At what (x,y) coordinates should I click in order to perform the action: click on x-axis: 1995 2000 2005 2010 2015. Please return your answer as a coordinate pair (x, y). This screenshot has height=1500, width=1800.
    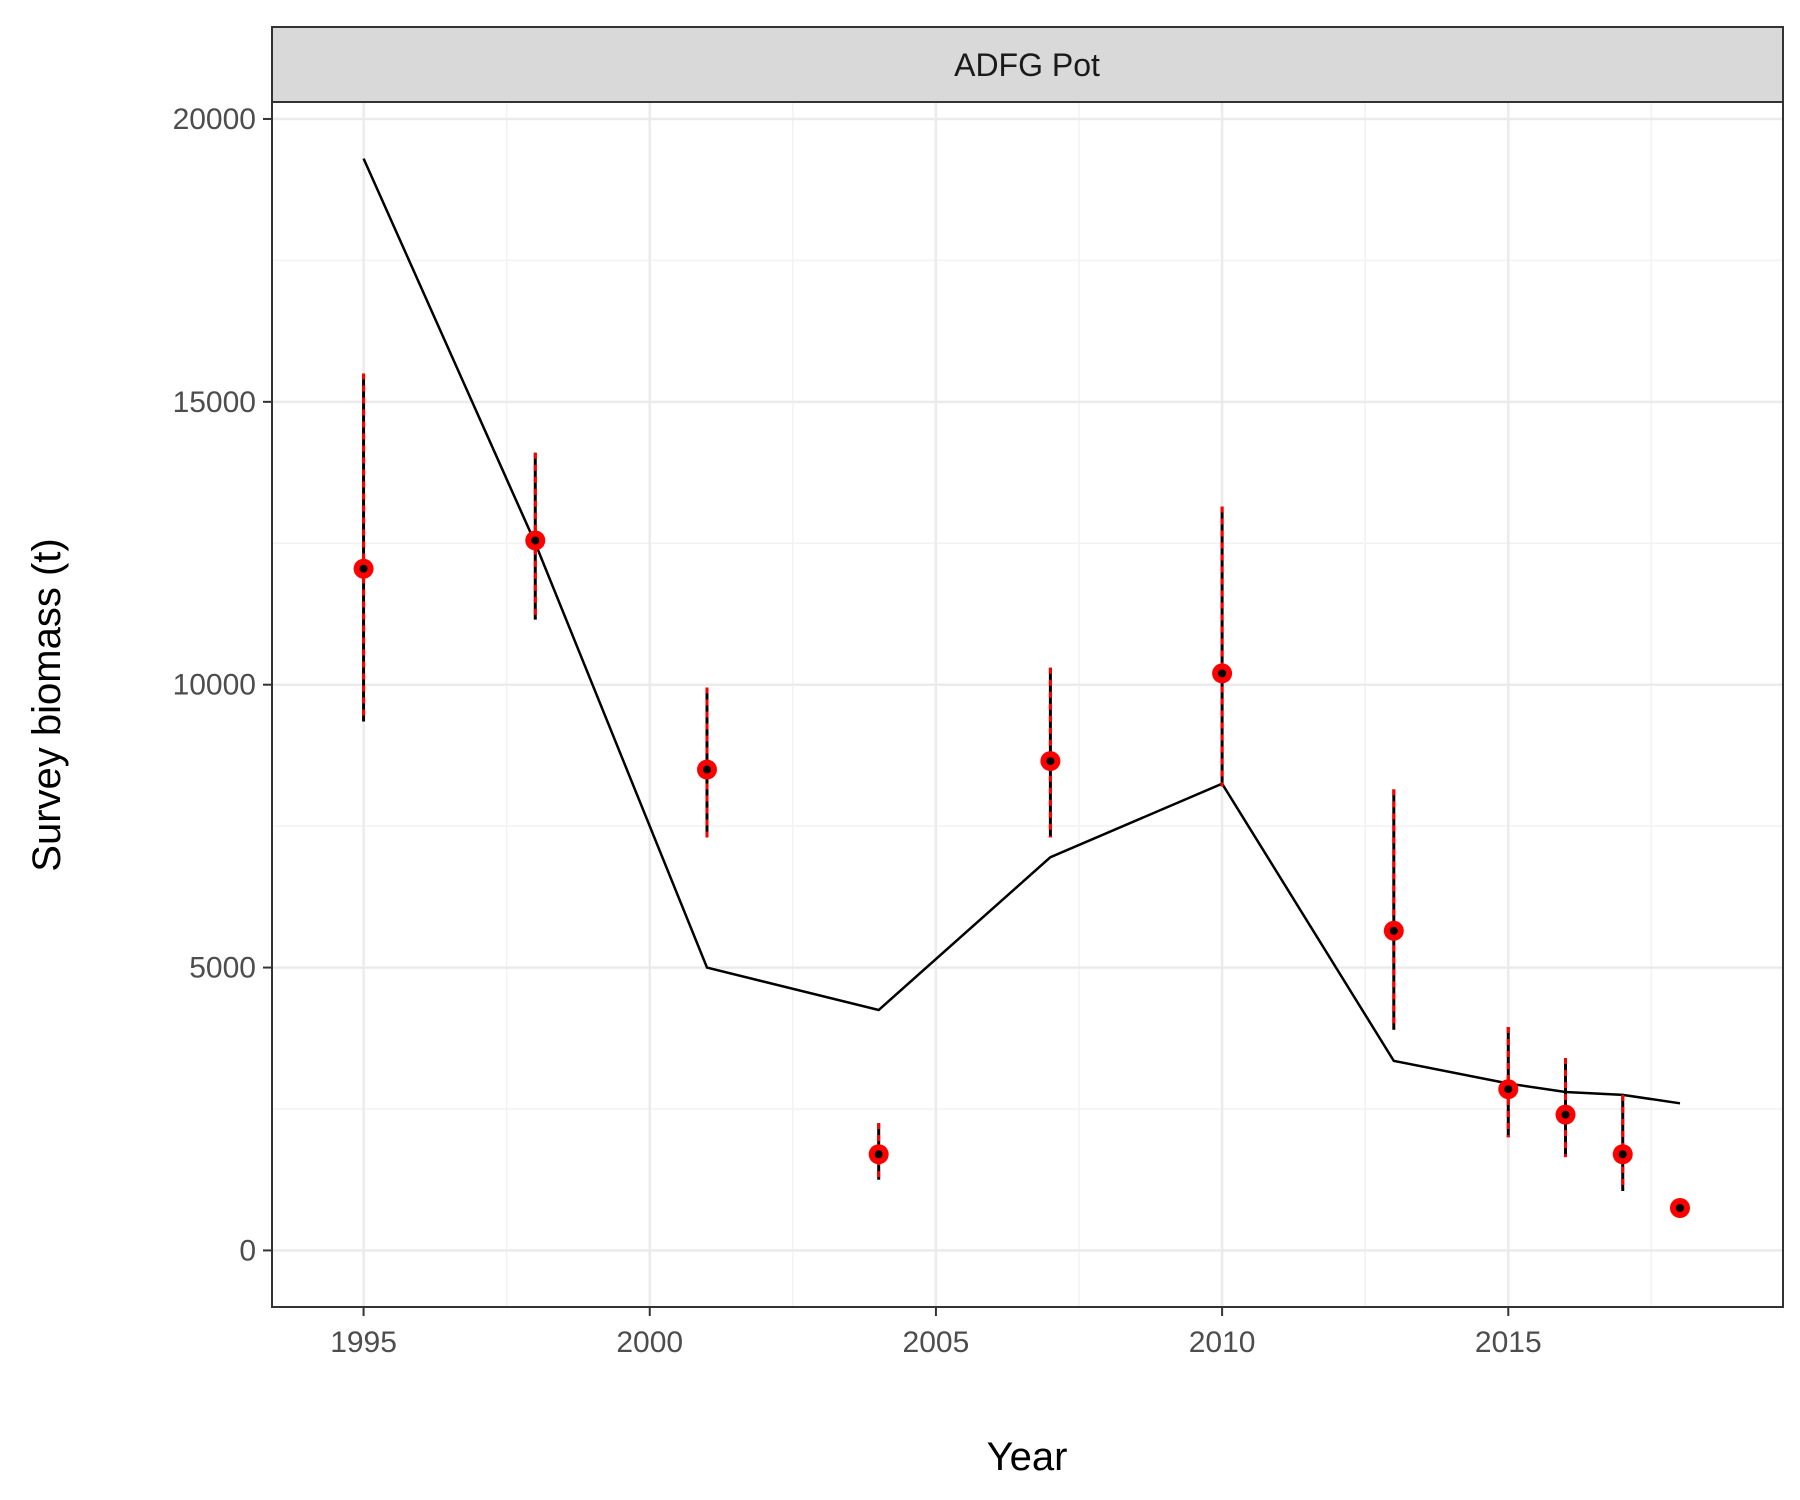
    Looking at the image, I should click on (936, 1333).